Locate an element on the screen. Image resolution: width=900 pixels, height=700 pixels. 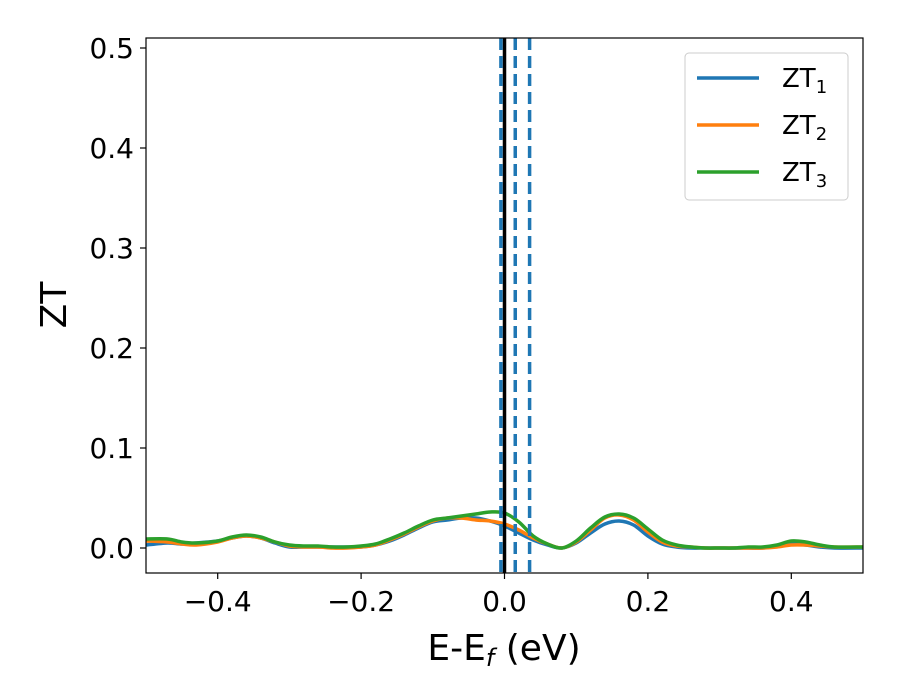
x-tick-label: −0.2 is located at coordinates (361, 601).